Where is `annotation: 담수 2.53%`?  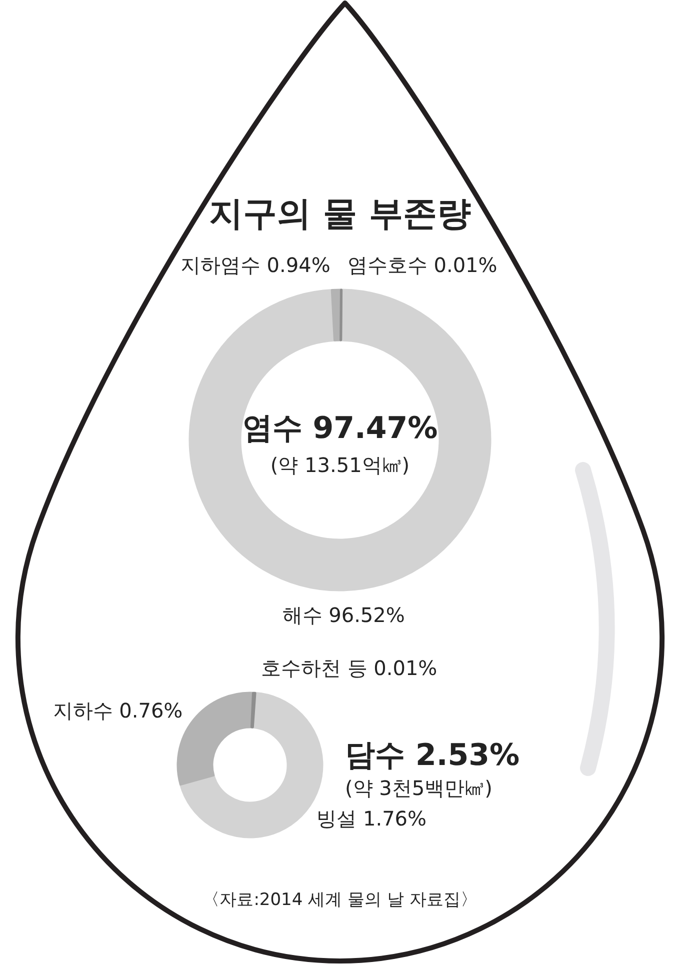
annotation: 담수 2.53% is located at coordinates (432, 755).